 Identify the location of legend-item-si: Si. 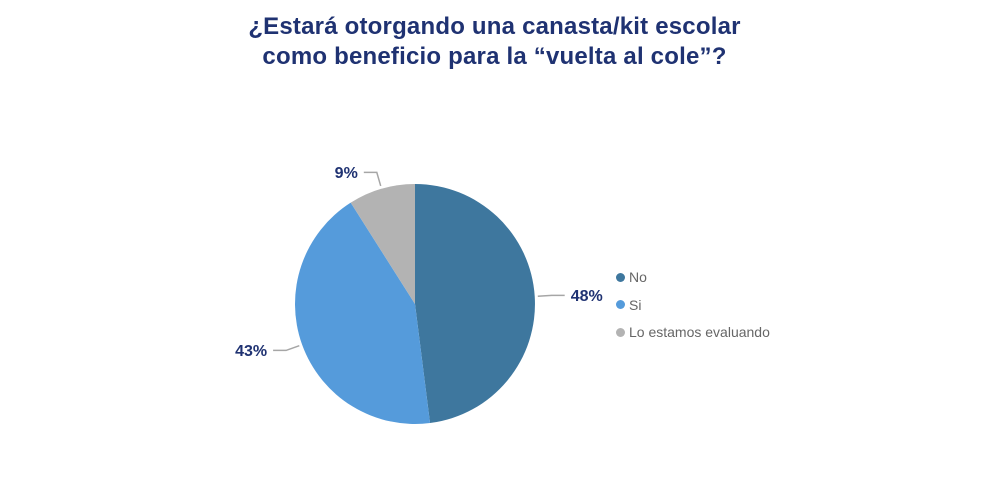
(693, 305).